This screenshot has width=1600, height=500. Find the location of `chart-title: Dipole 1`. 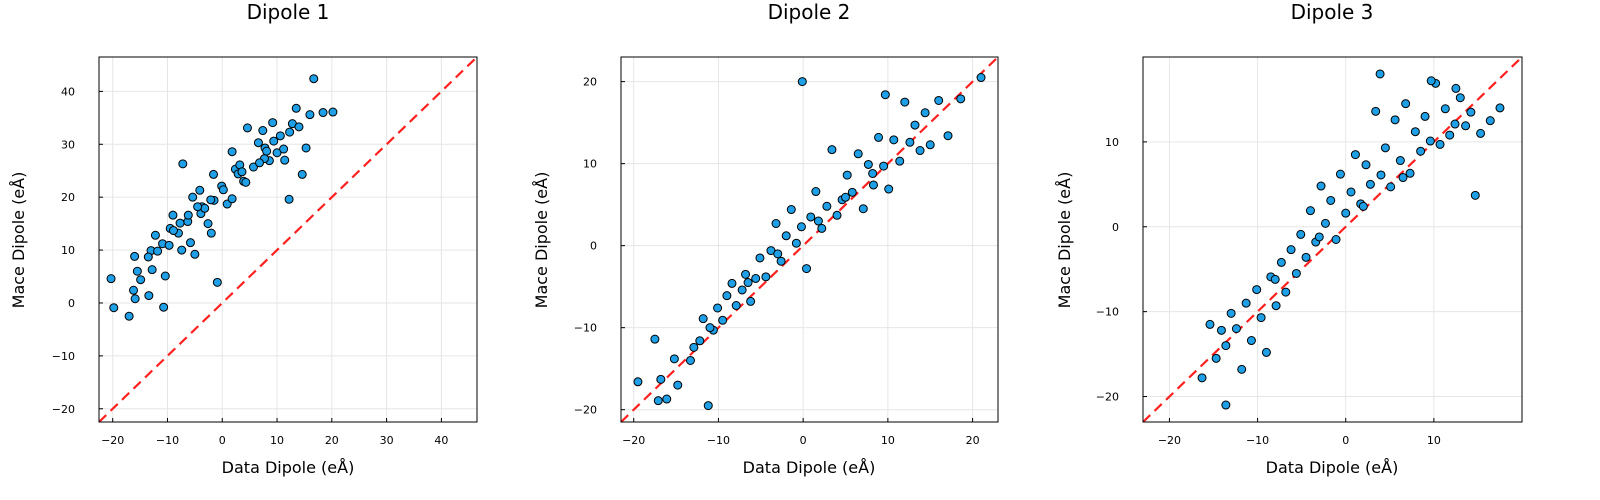

chart-title: Dipole 1 is located at coordinates (288, 12).